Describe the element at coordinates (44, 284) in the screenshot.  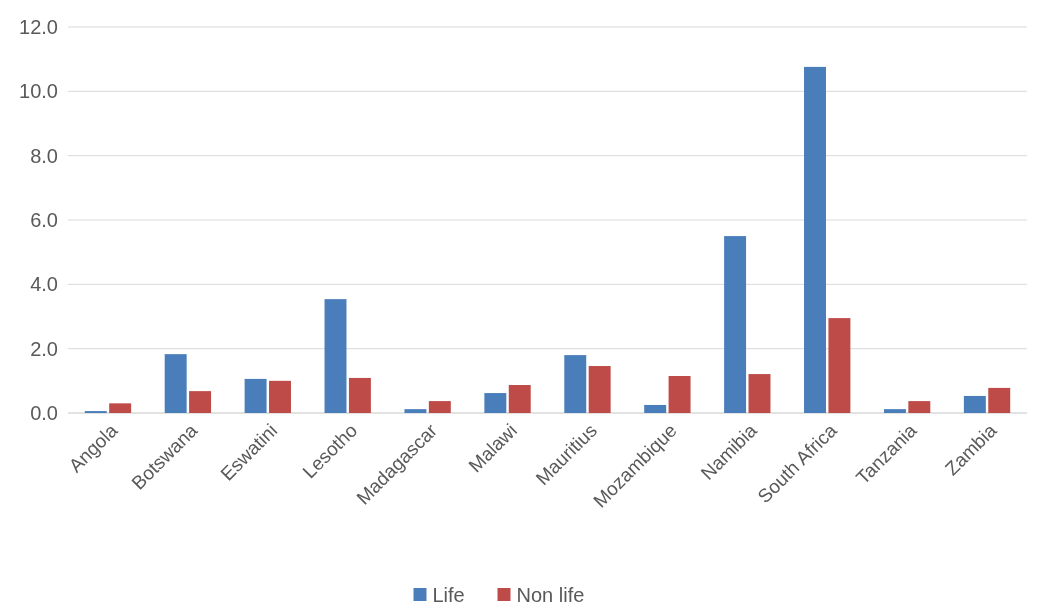
I see `y-tick-label: 4.0` at that location.